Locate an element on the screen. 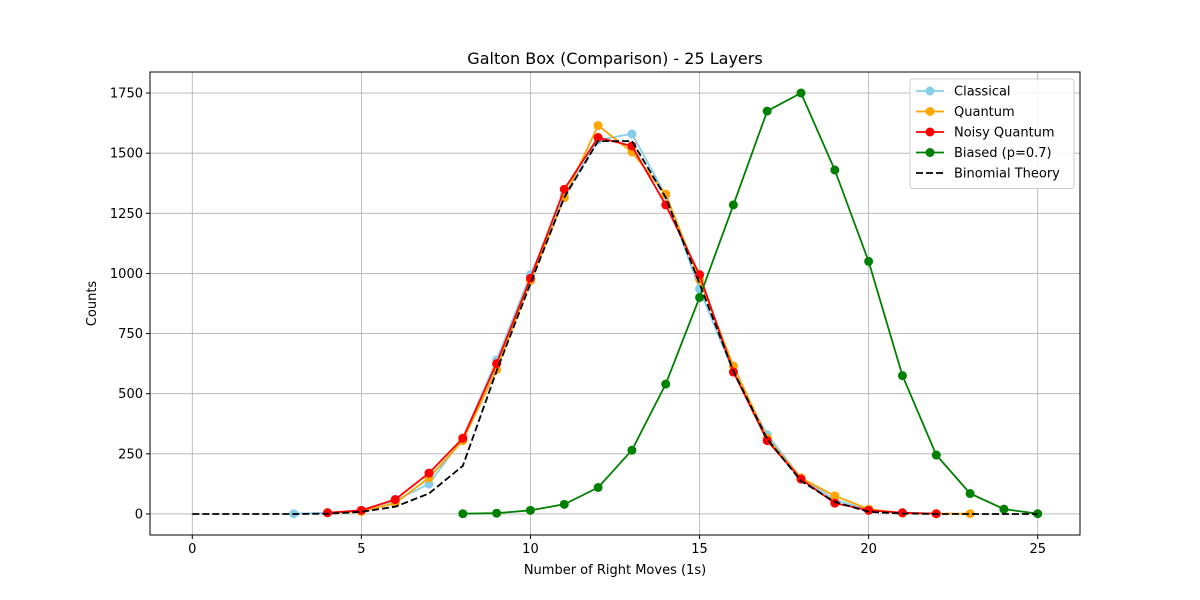 Image resolution: width=1200 pixels, height=600 pixels. x-tick-label: 20 is located at coordinates (868, 549).